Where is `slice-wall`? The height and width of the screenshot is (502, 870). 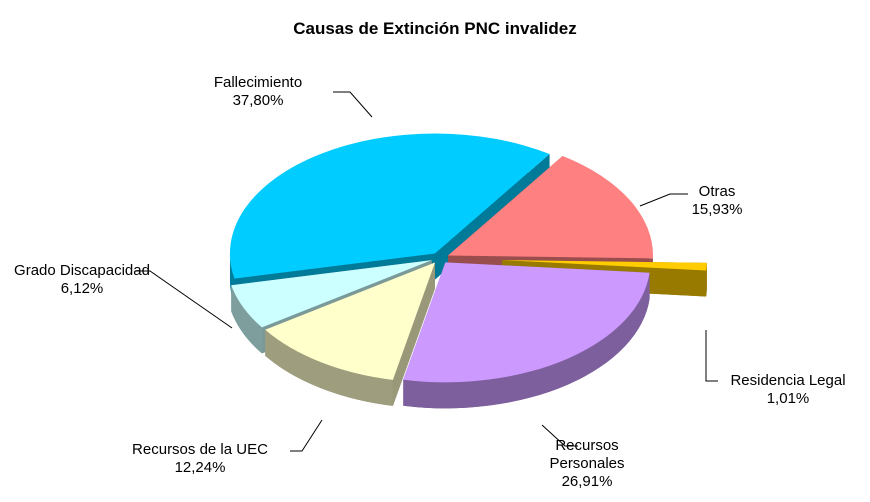 slice-wall is located at coordinates (413, 334).